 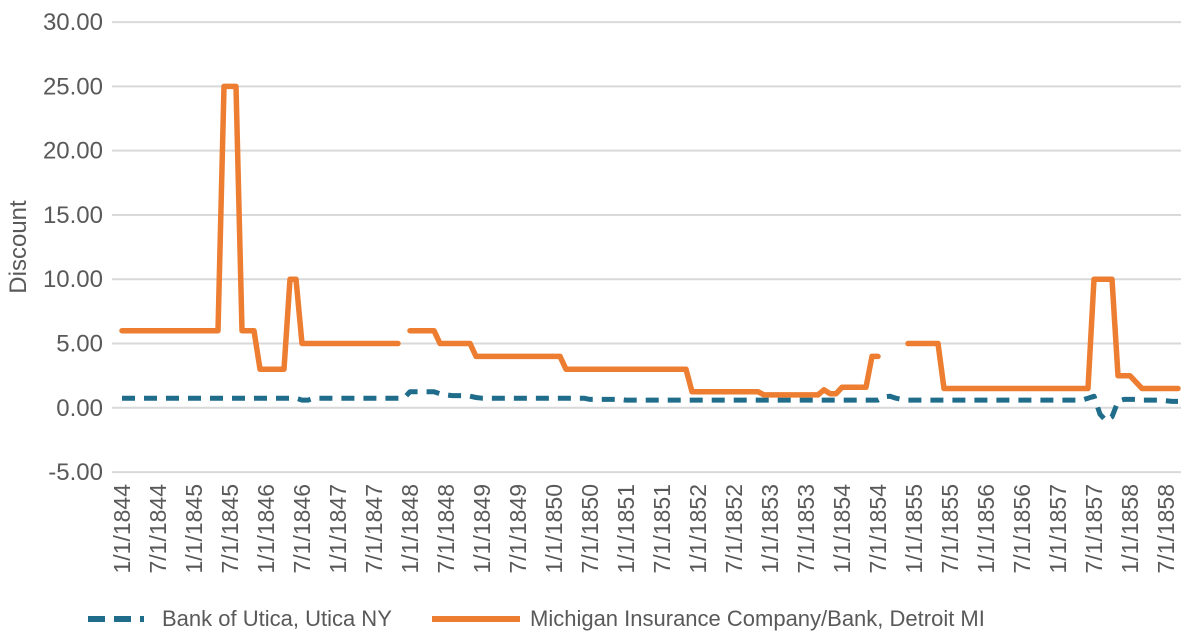 What do you see at coordinates (79, 344) in the screenshot?
I see `y-tick-label: 5.00` at bounding box center [79, 344].